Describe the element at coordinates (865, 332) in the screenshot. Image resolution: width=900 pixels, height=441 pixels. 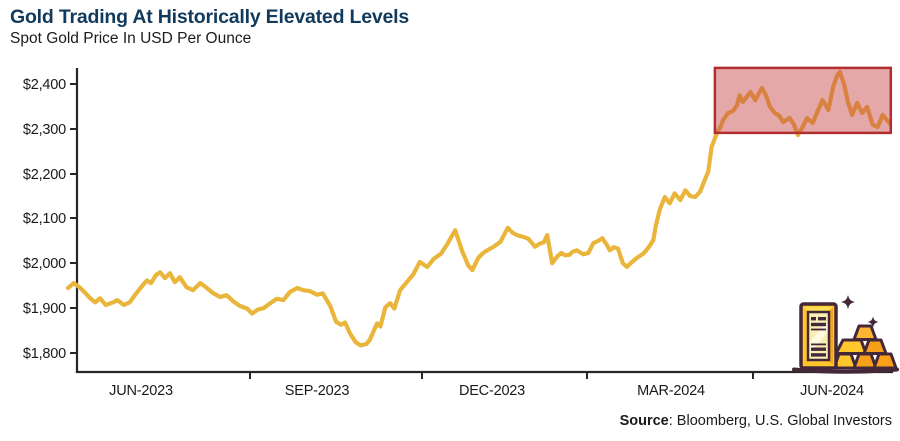
I see `gold-ingot-top` at that location.